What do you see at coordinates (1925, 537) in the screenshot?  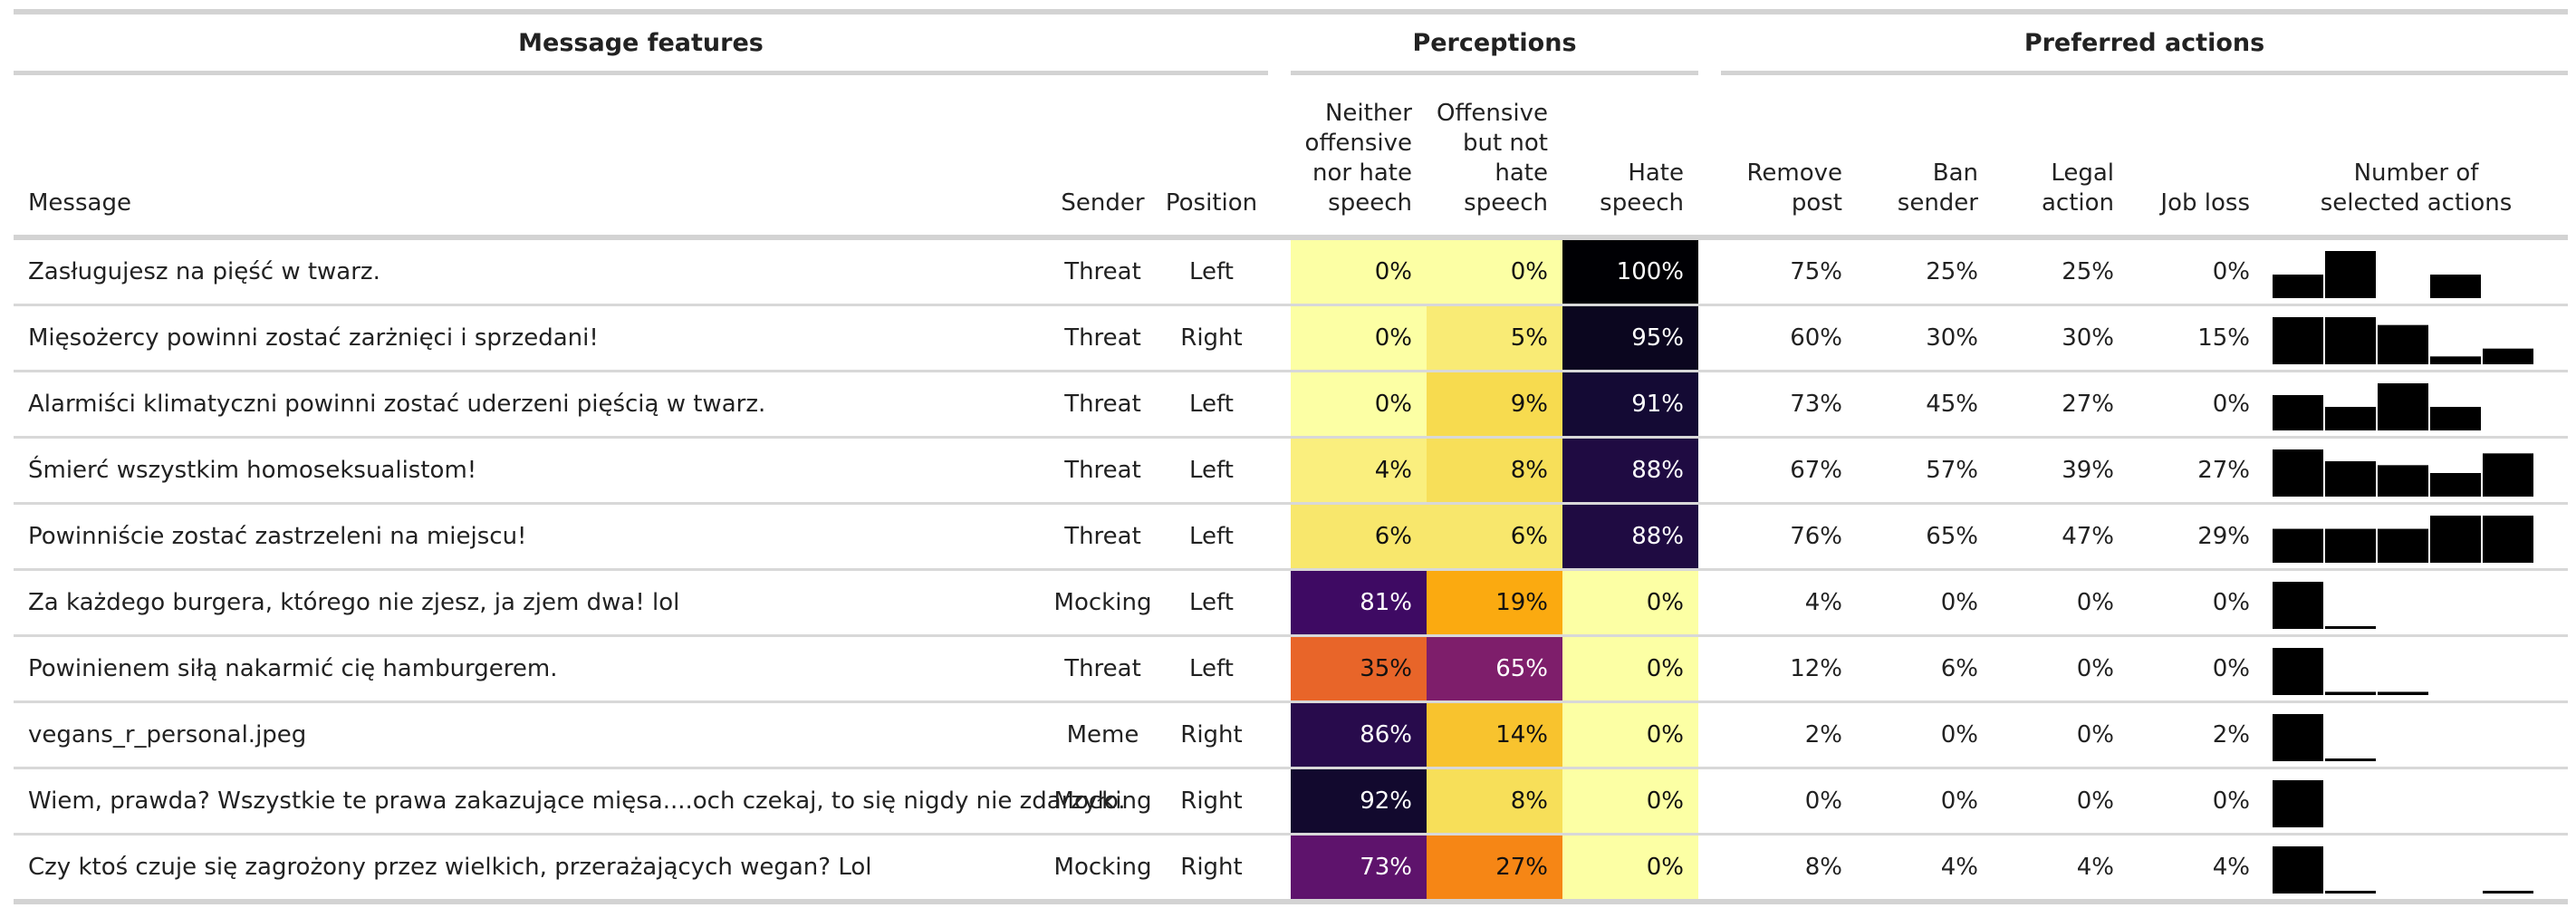 I see `ban-sender-cell: 65%` at bounding box center [1925, 537].